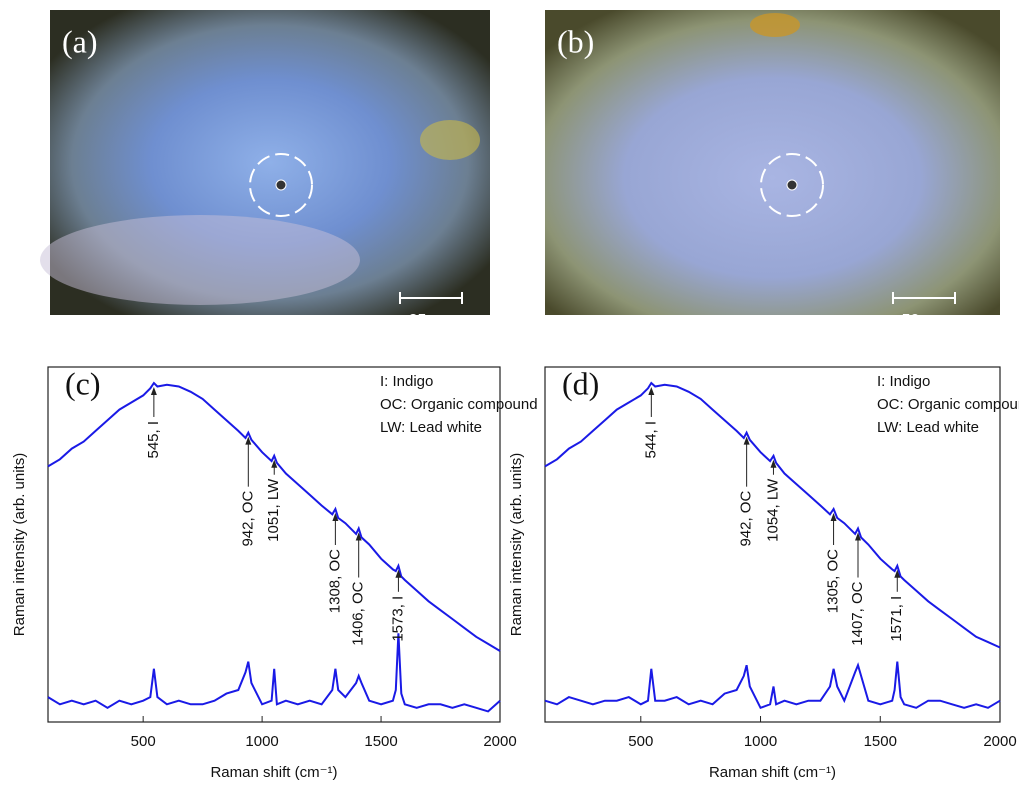 Image resolution: width=1019 pixels, height=790 pixels. Describe the element at coordinates (334, 581) in the screenshot. I see `annotation: 1308, OC` at that location.